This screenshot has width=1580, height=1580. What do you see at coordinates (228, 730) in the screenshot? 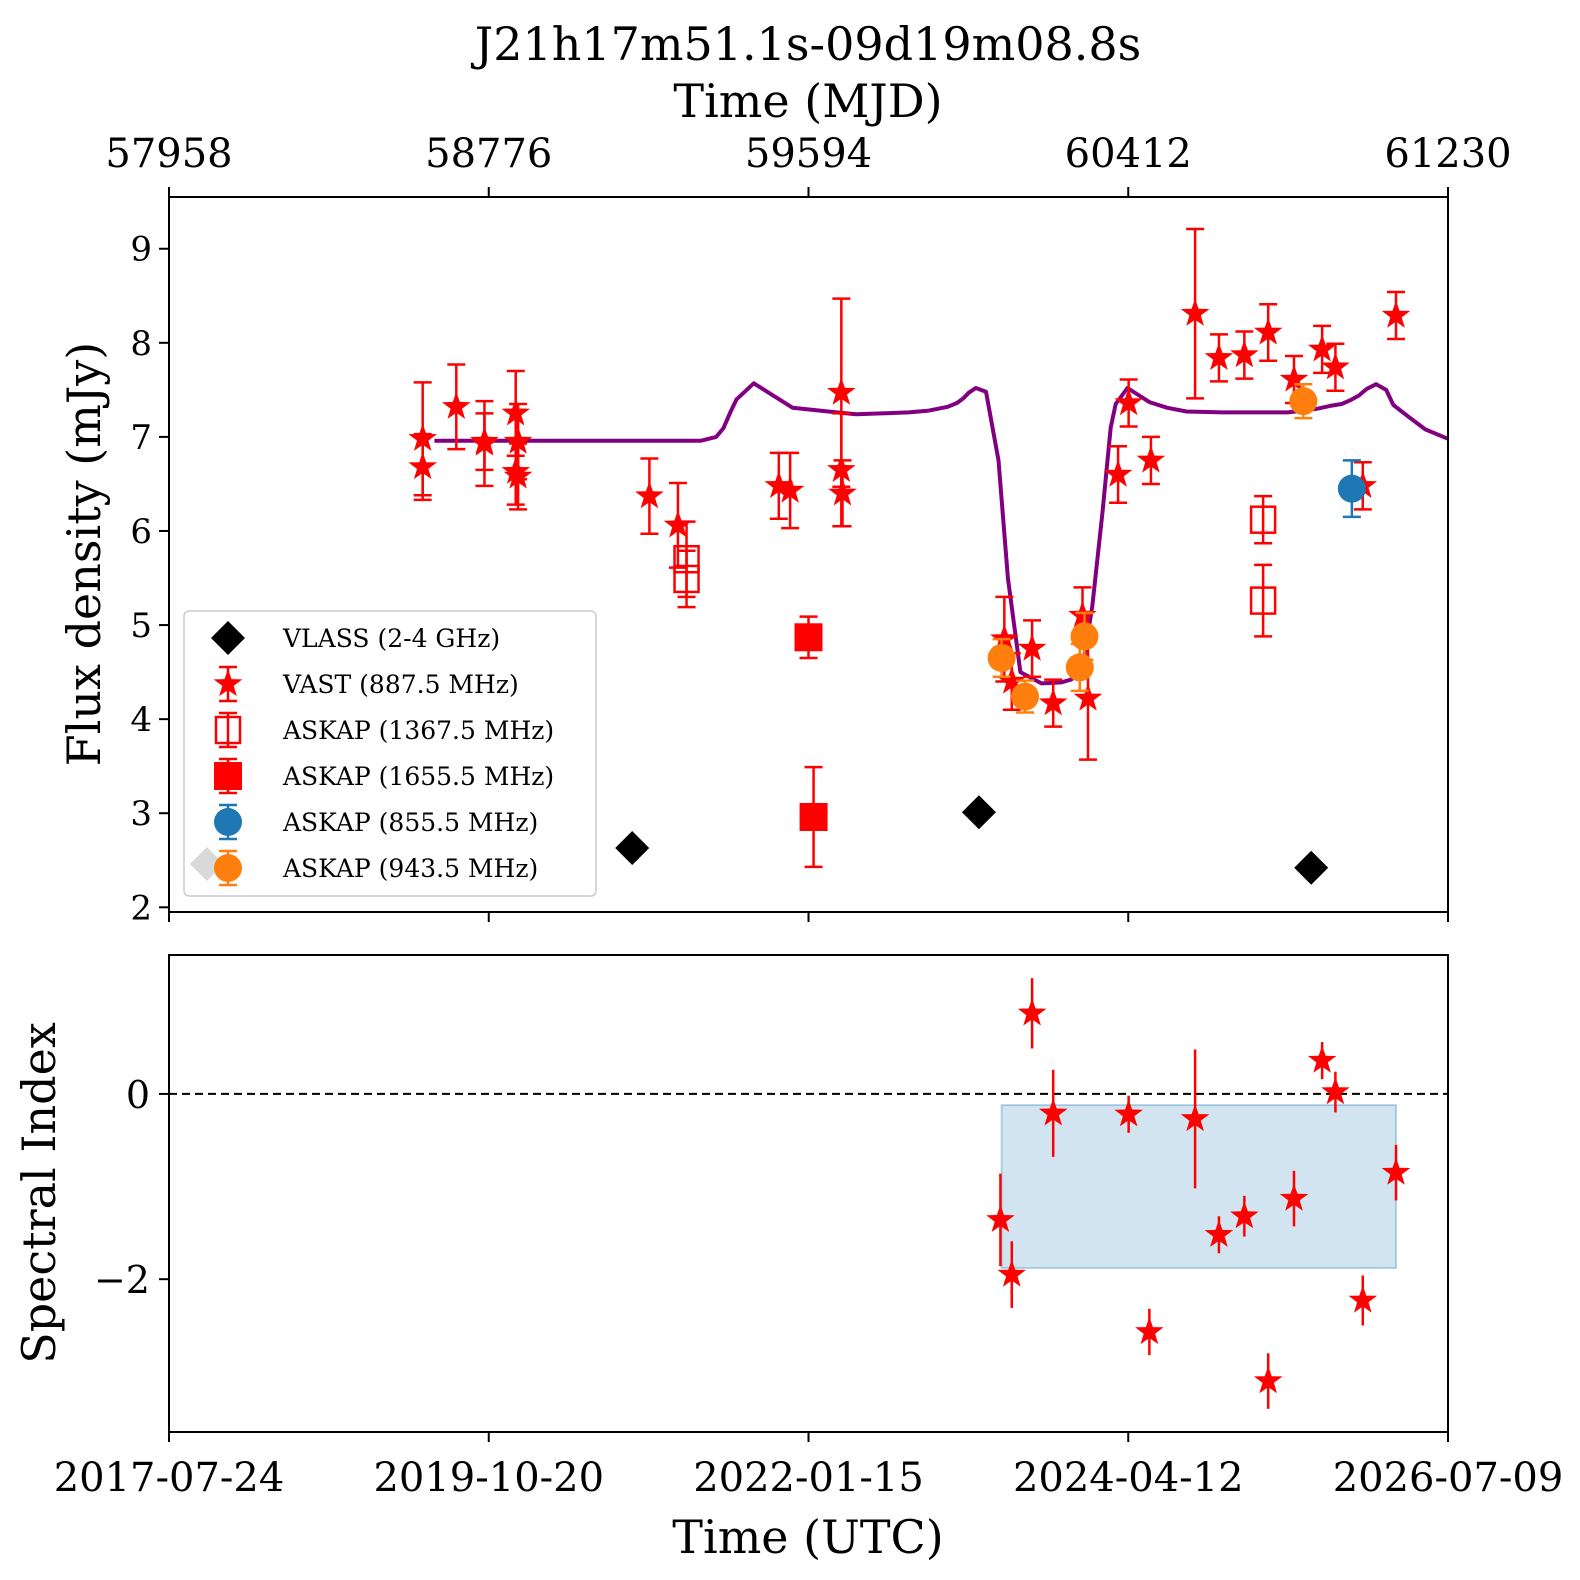
I see `legend-askap-1367-5-mhz-marker` at bounding box center [228, 730].